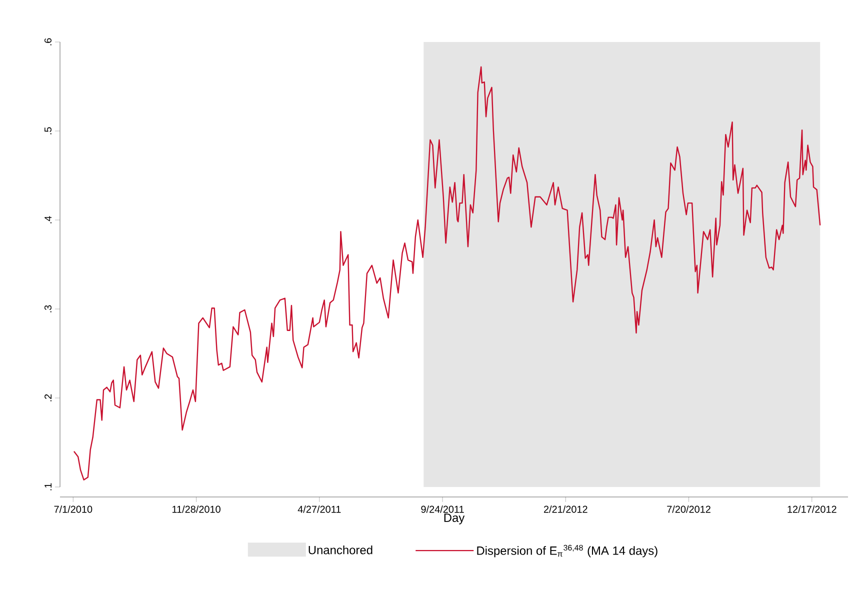 The image size is (855, 589). Describe the element at coordinates (48, 220) in the screenshot. I see `y-tick-label: .4` at that location.